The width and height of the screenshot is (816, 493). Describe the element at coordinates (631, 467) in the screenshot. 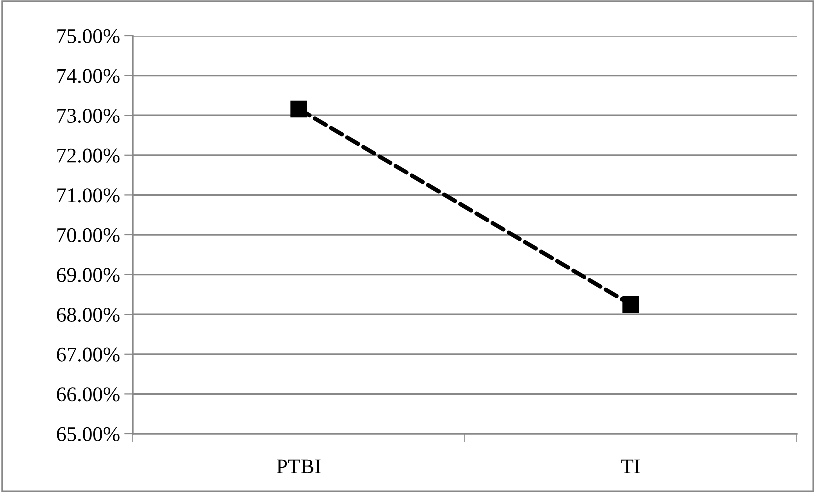

I see `x-tick-label: TI` at that location.